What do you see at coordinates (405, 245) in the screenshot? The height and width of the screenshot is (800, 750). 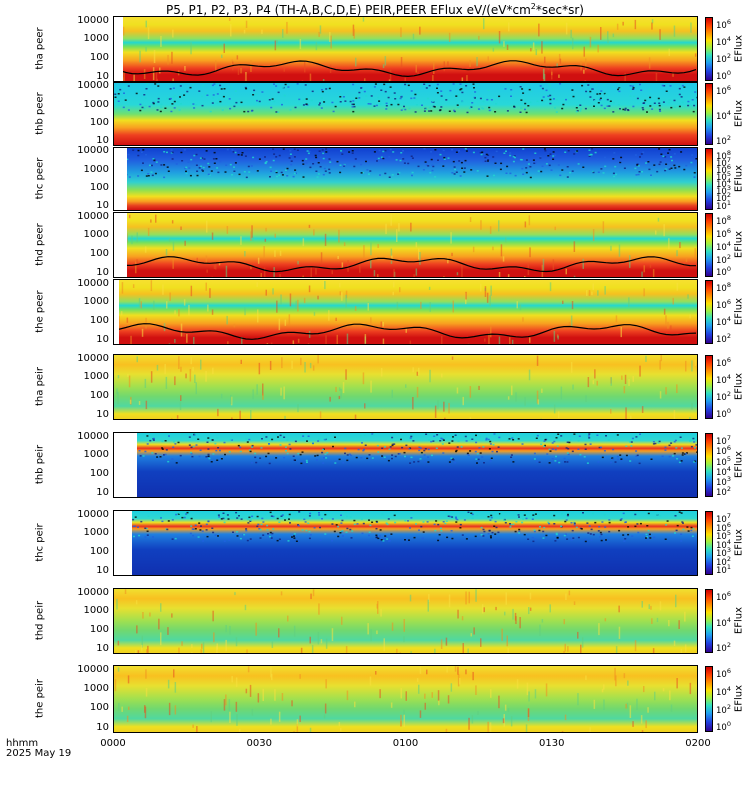 I see `spectrogram-texture` at bounding box center [405, 245].